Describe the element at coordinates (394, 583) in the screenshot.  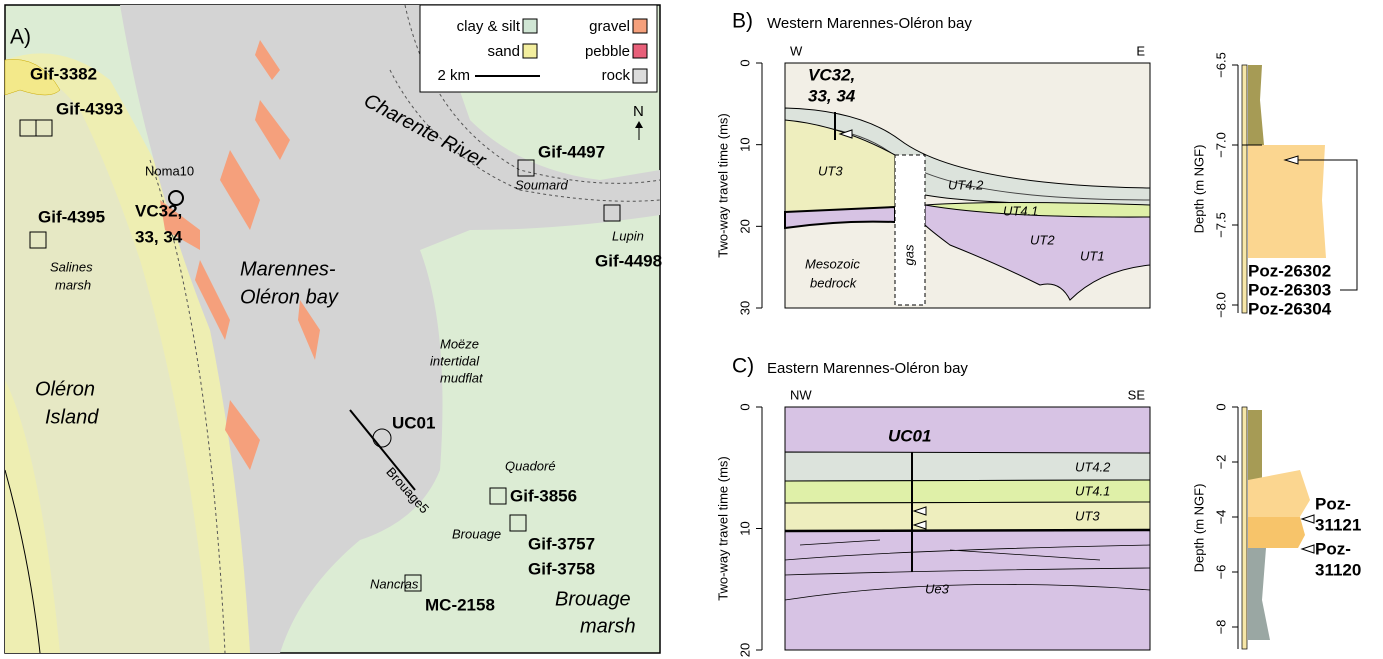
I see `place-label: Nancras` at that location.